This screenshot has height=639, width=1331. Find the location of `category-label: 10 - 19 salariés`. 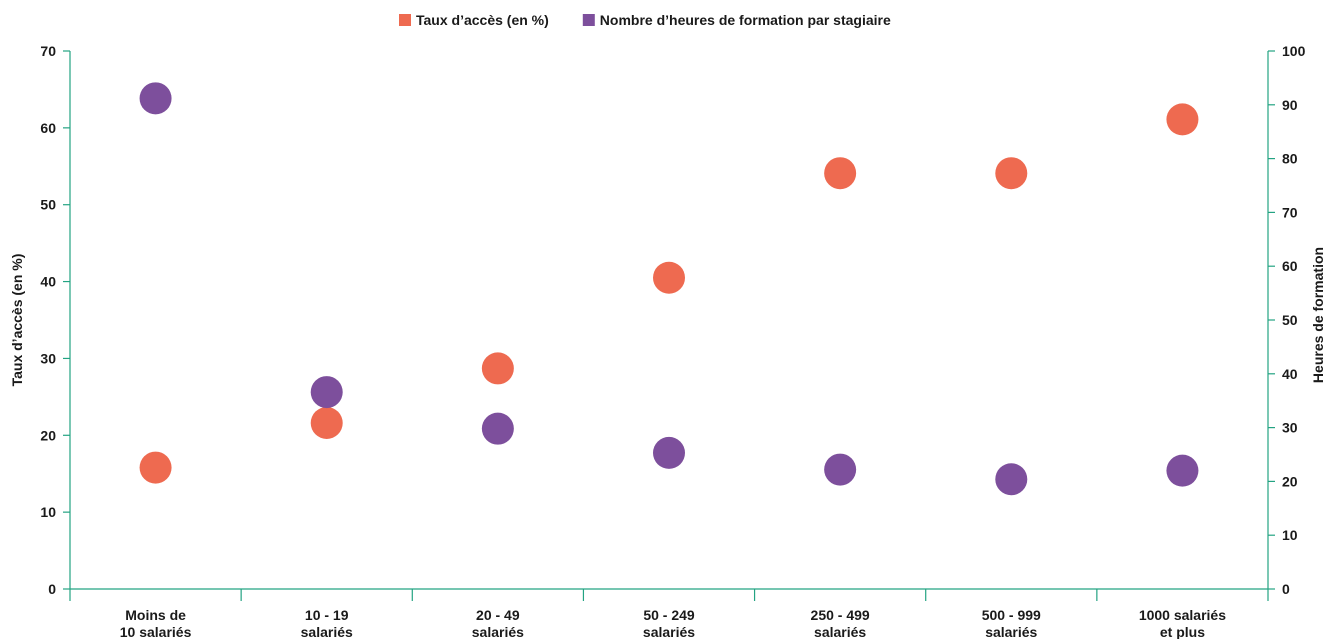

category-label: 10 - 19 salariés is located at coordinates (327, 623).